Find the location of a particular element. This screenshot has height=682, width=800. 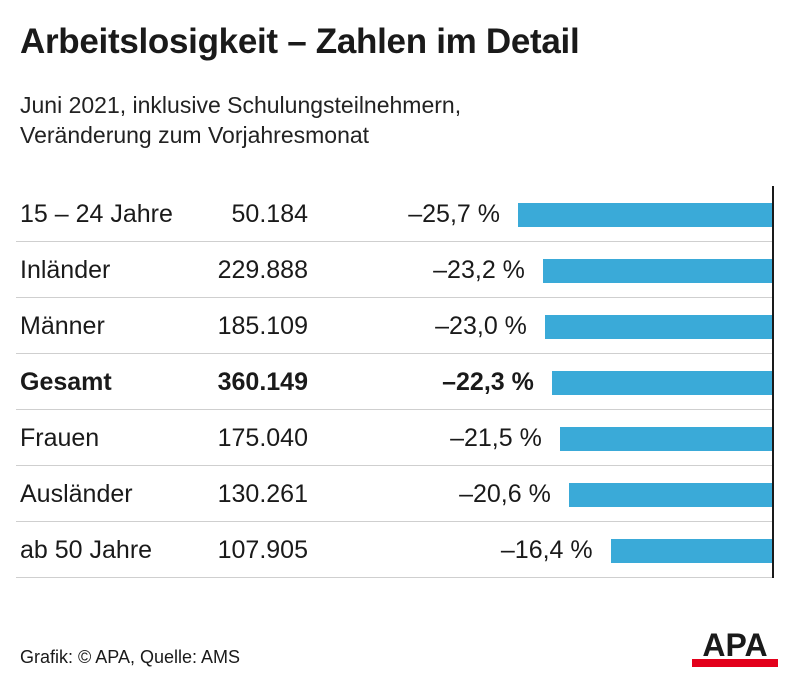

count-value: 360.149 is located at coordinates (262, 382).